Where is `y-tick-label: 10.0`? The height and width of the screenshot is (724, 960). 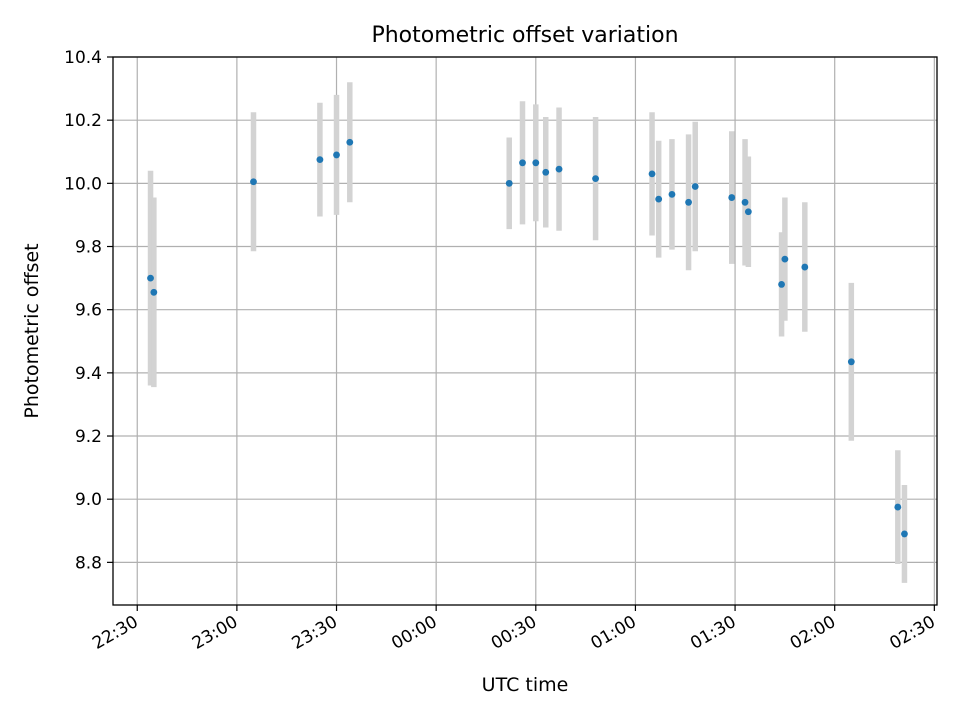 y-tick-label: 10.0 is located at coordinates (83, 184).